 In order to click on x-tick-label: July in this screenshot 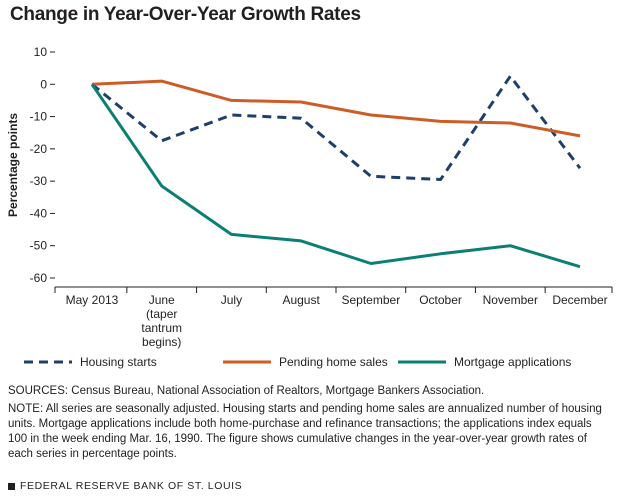, I will do `click(231, 300)`.